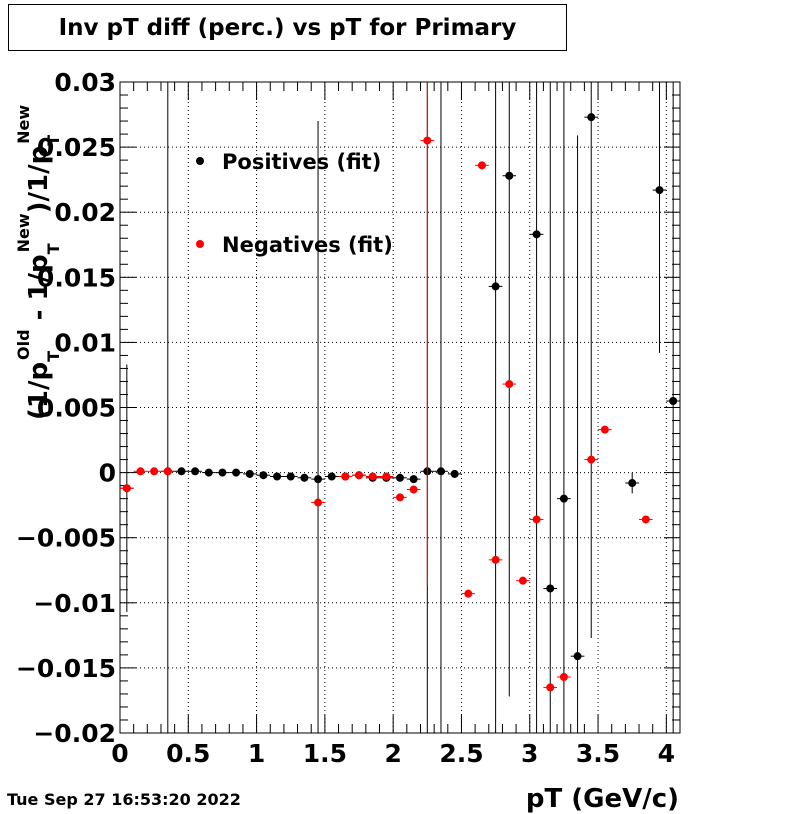  What do you see at coordinates (119, 753) in the screenshot?
I see `x-tick-label: 0` at bounding box center [119, 753].